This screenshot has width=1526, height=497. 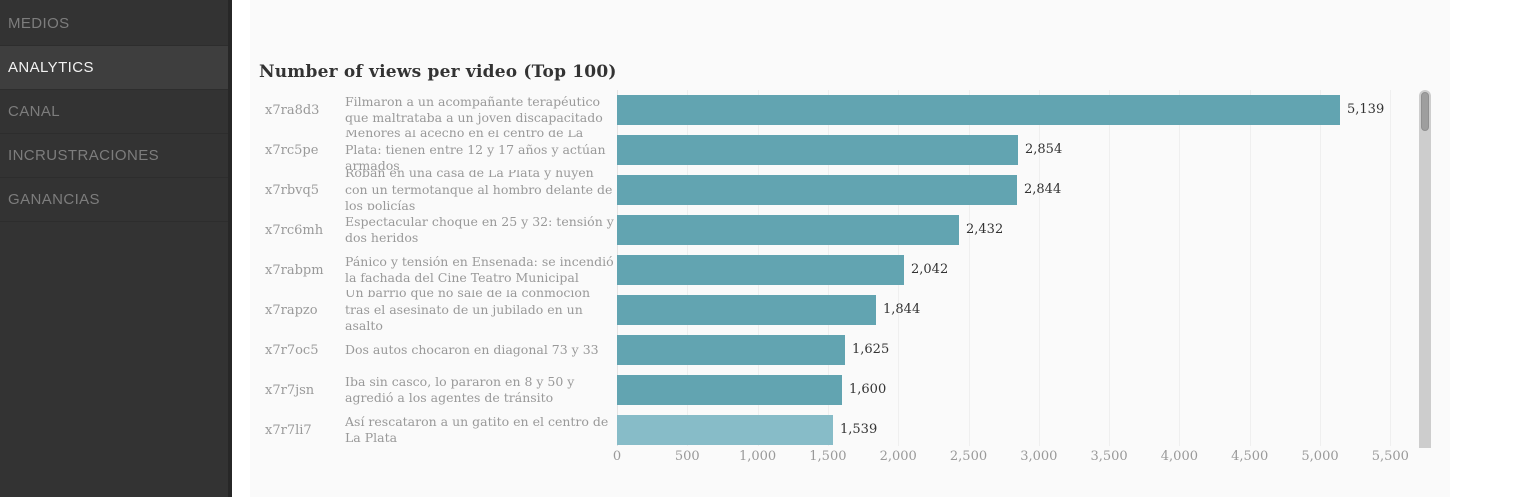 I want to click on sidebar-item-incrustraciones: INCRUSTRACIONES, so click(x=114, y=156).